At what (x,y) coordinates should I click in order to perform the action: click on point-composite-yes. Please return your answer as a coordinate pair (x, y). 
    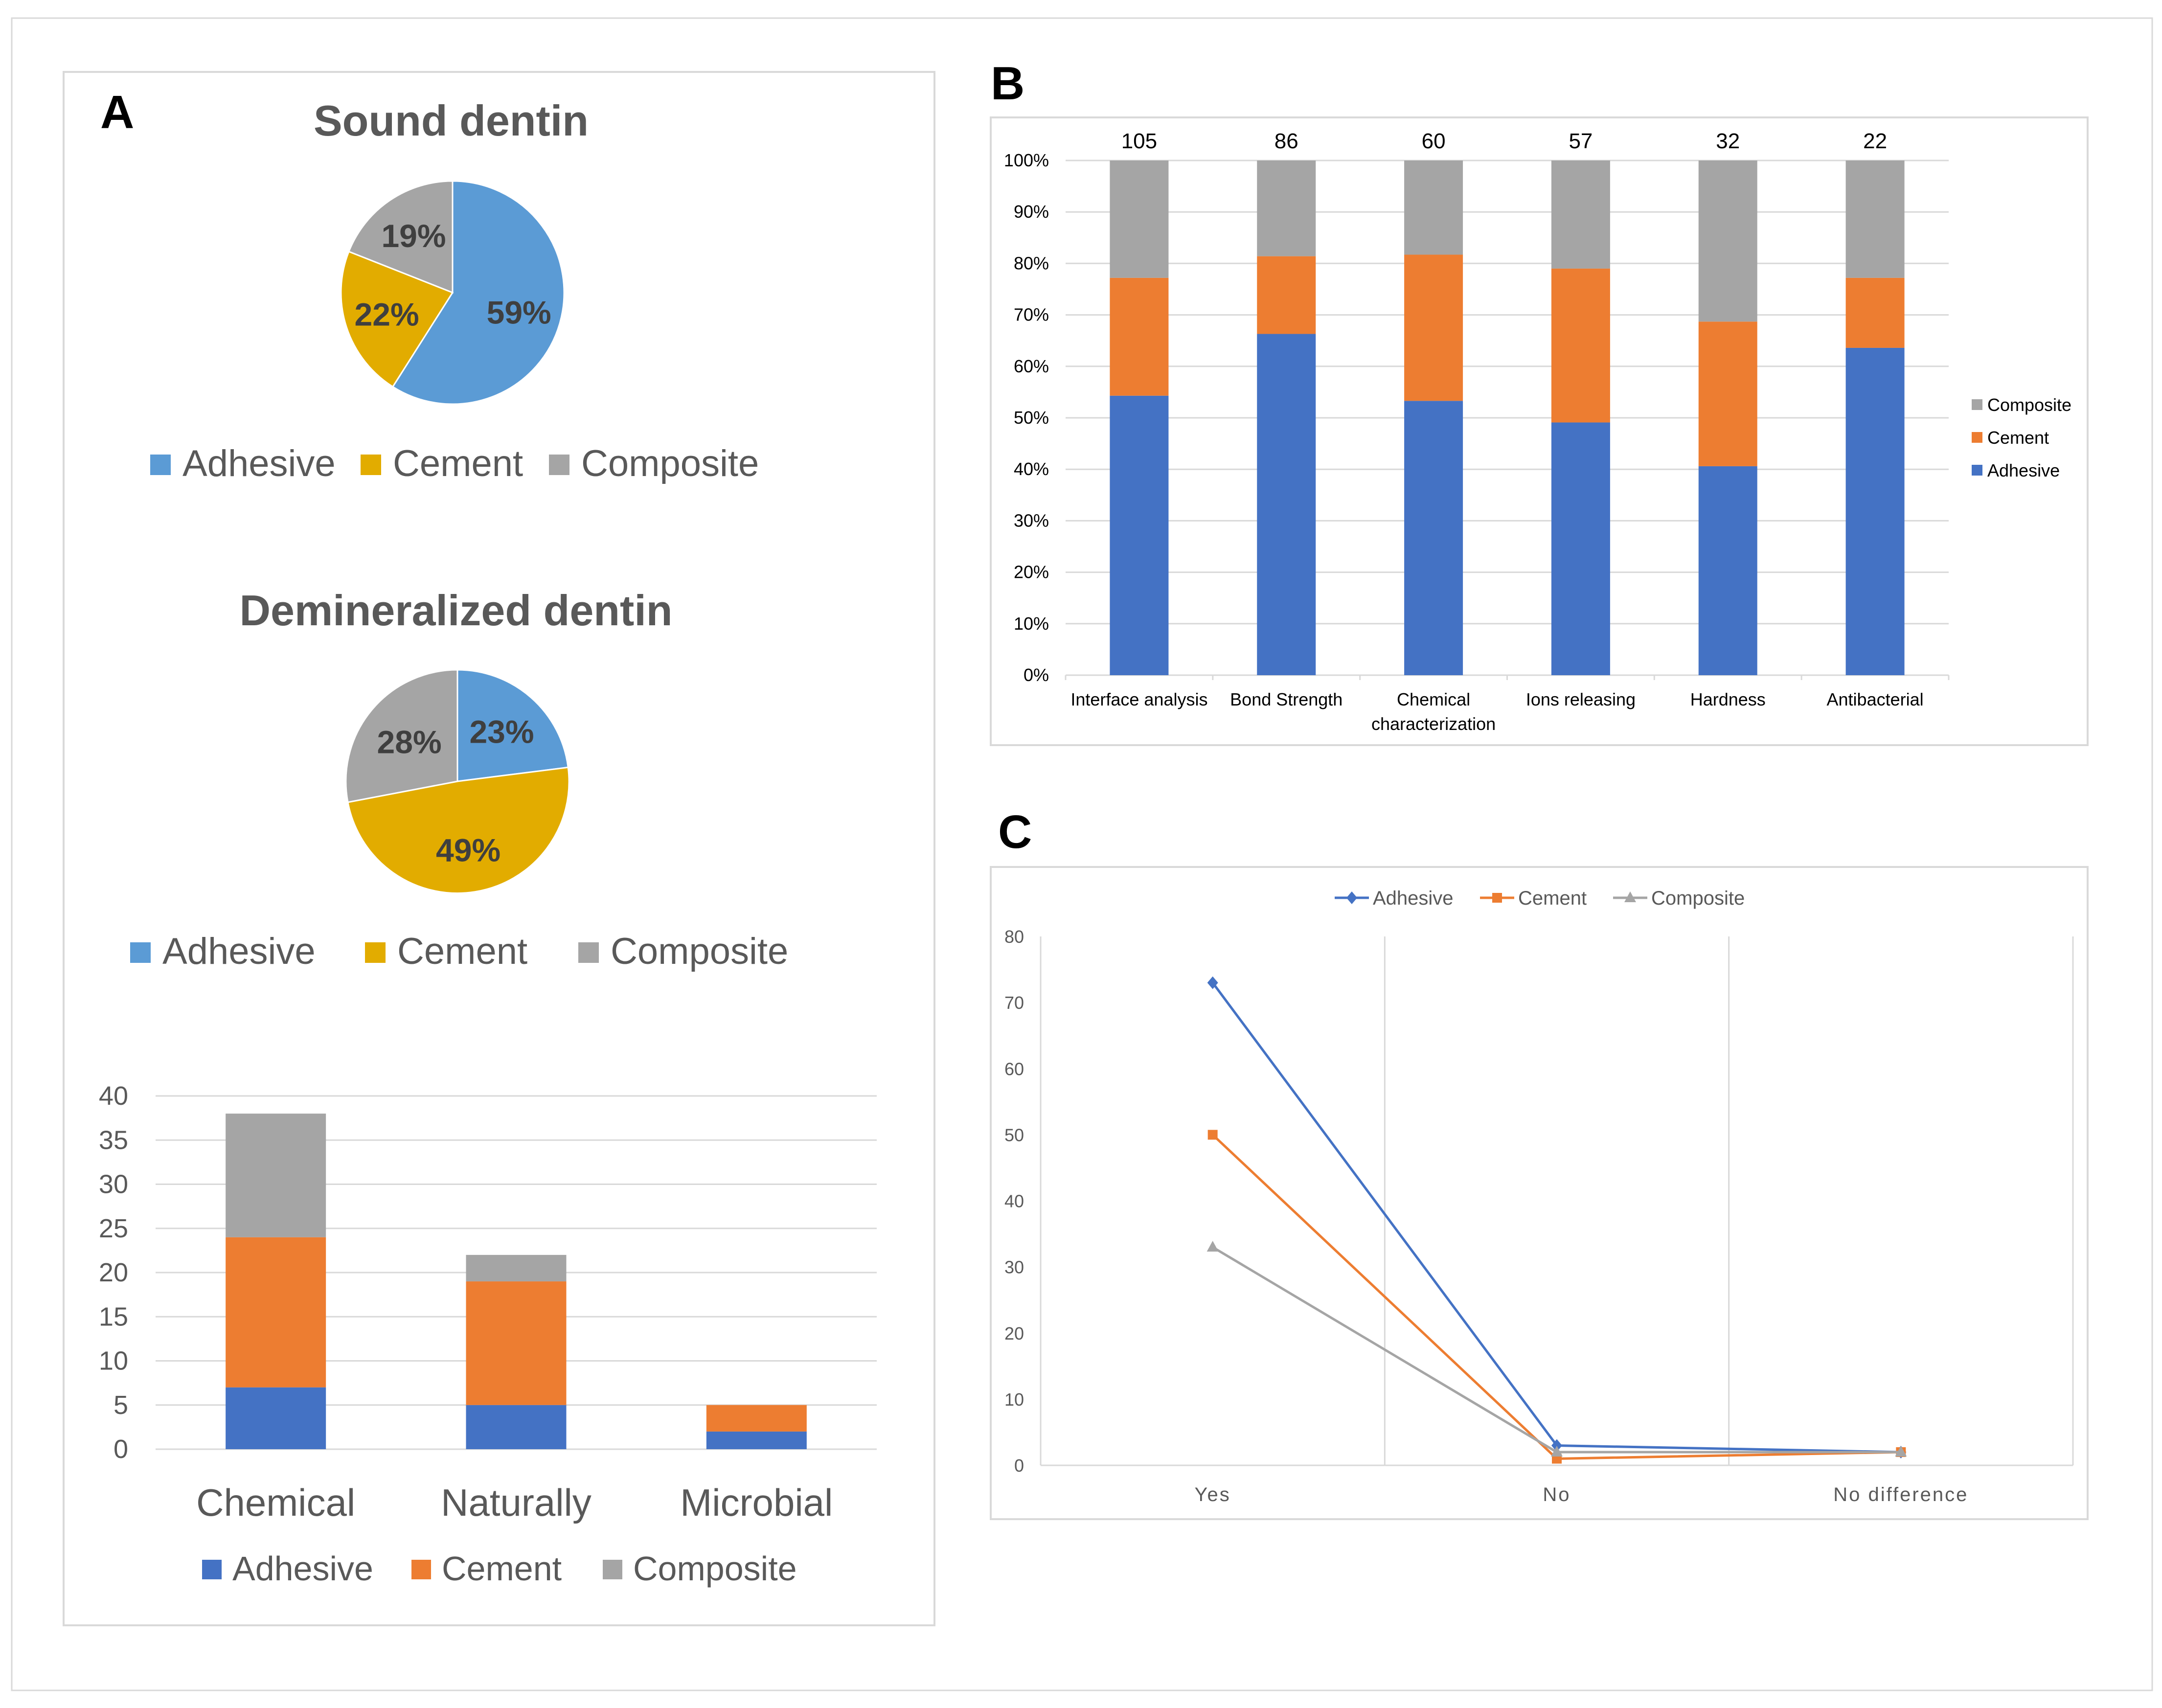
    Looking at the image, I should click on (1212, 1246).